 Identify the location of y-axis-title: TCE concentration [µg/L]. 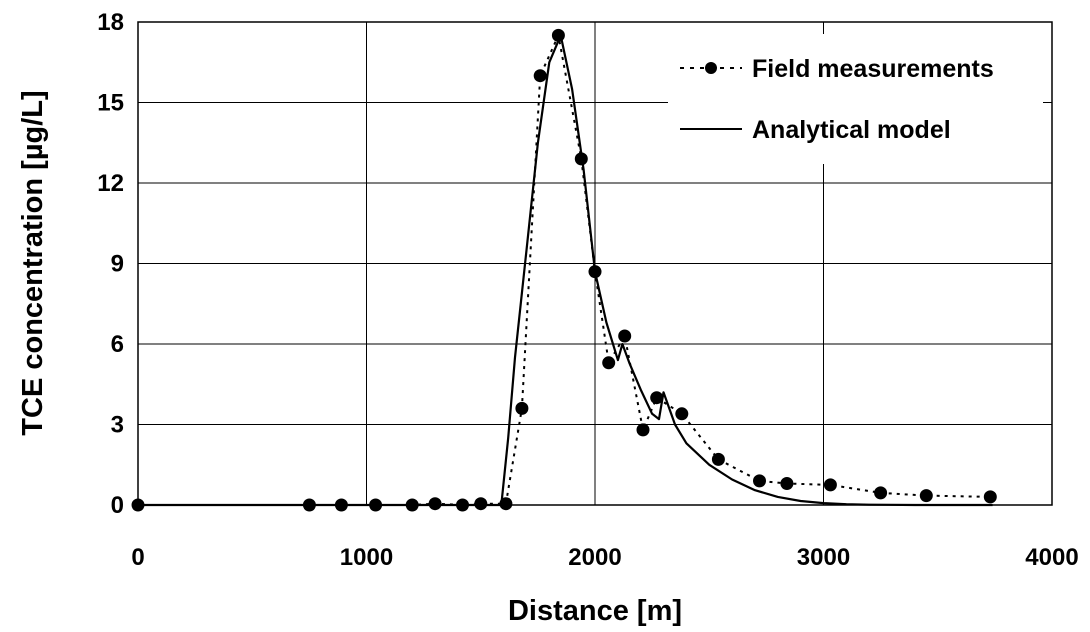
(33, 262).